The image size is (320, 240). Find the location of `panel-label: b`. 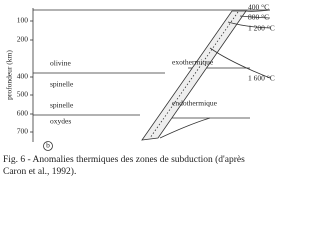

panel-label: b is located at coordinates (48, 145).